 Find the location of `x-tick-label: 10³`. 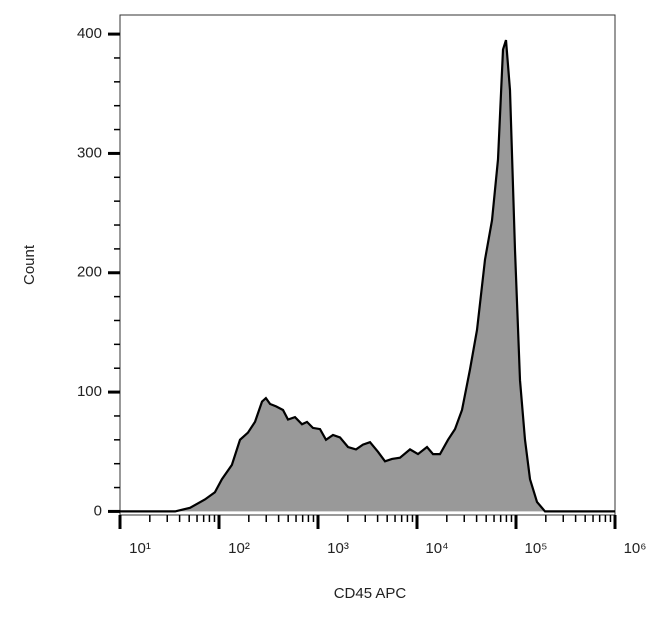

x-tick-label: 10³ is located at coordinates (338, 548).